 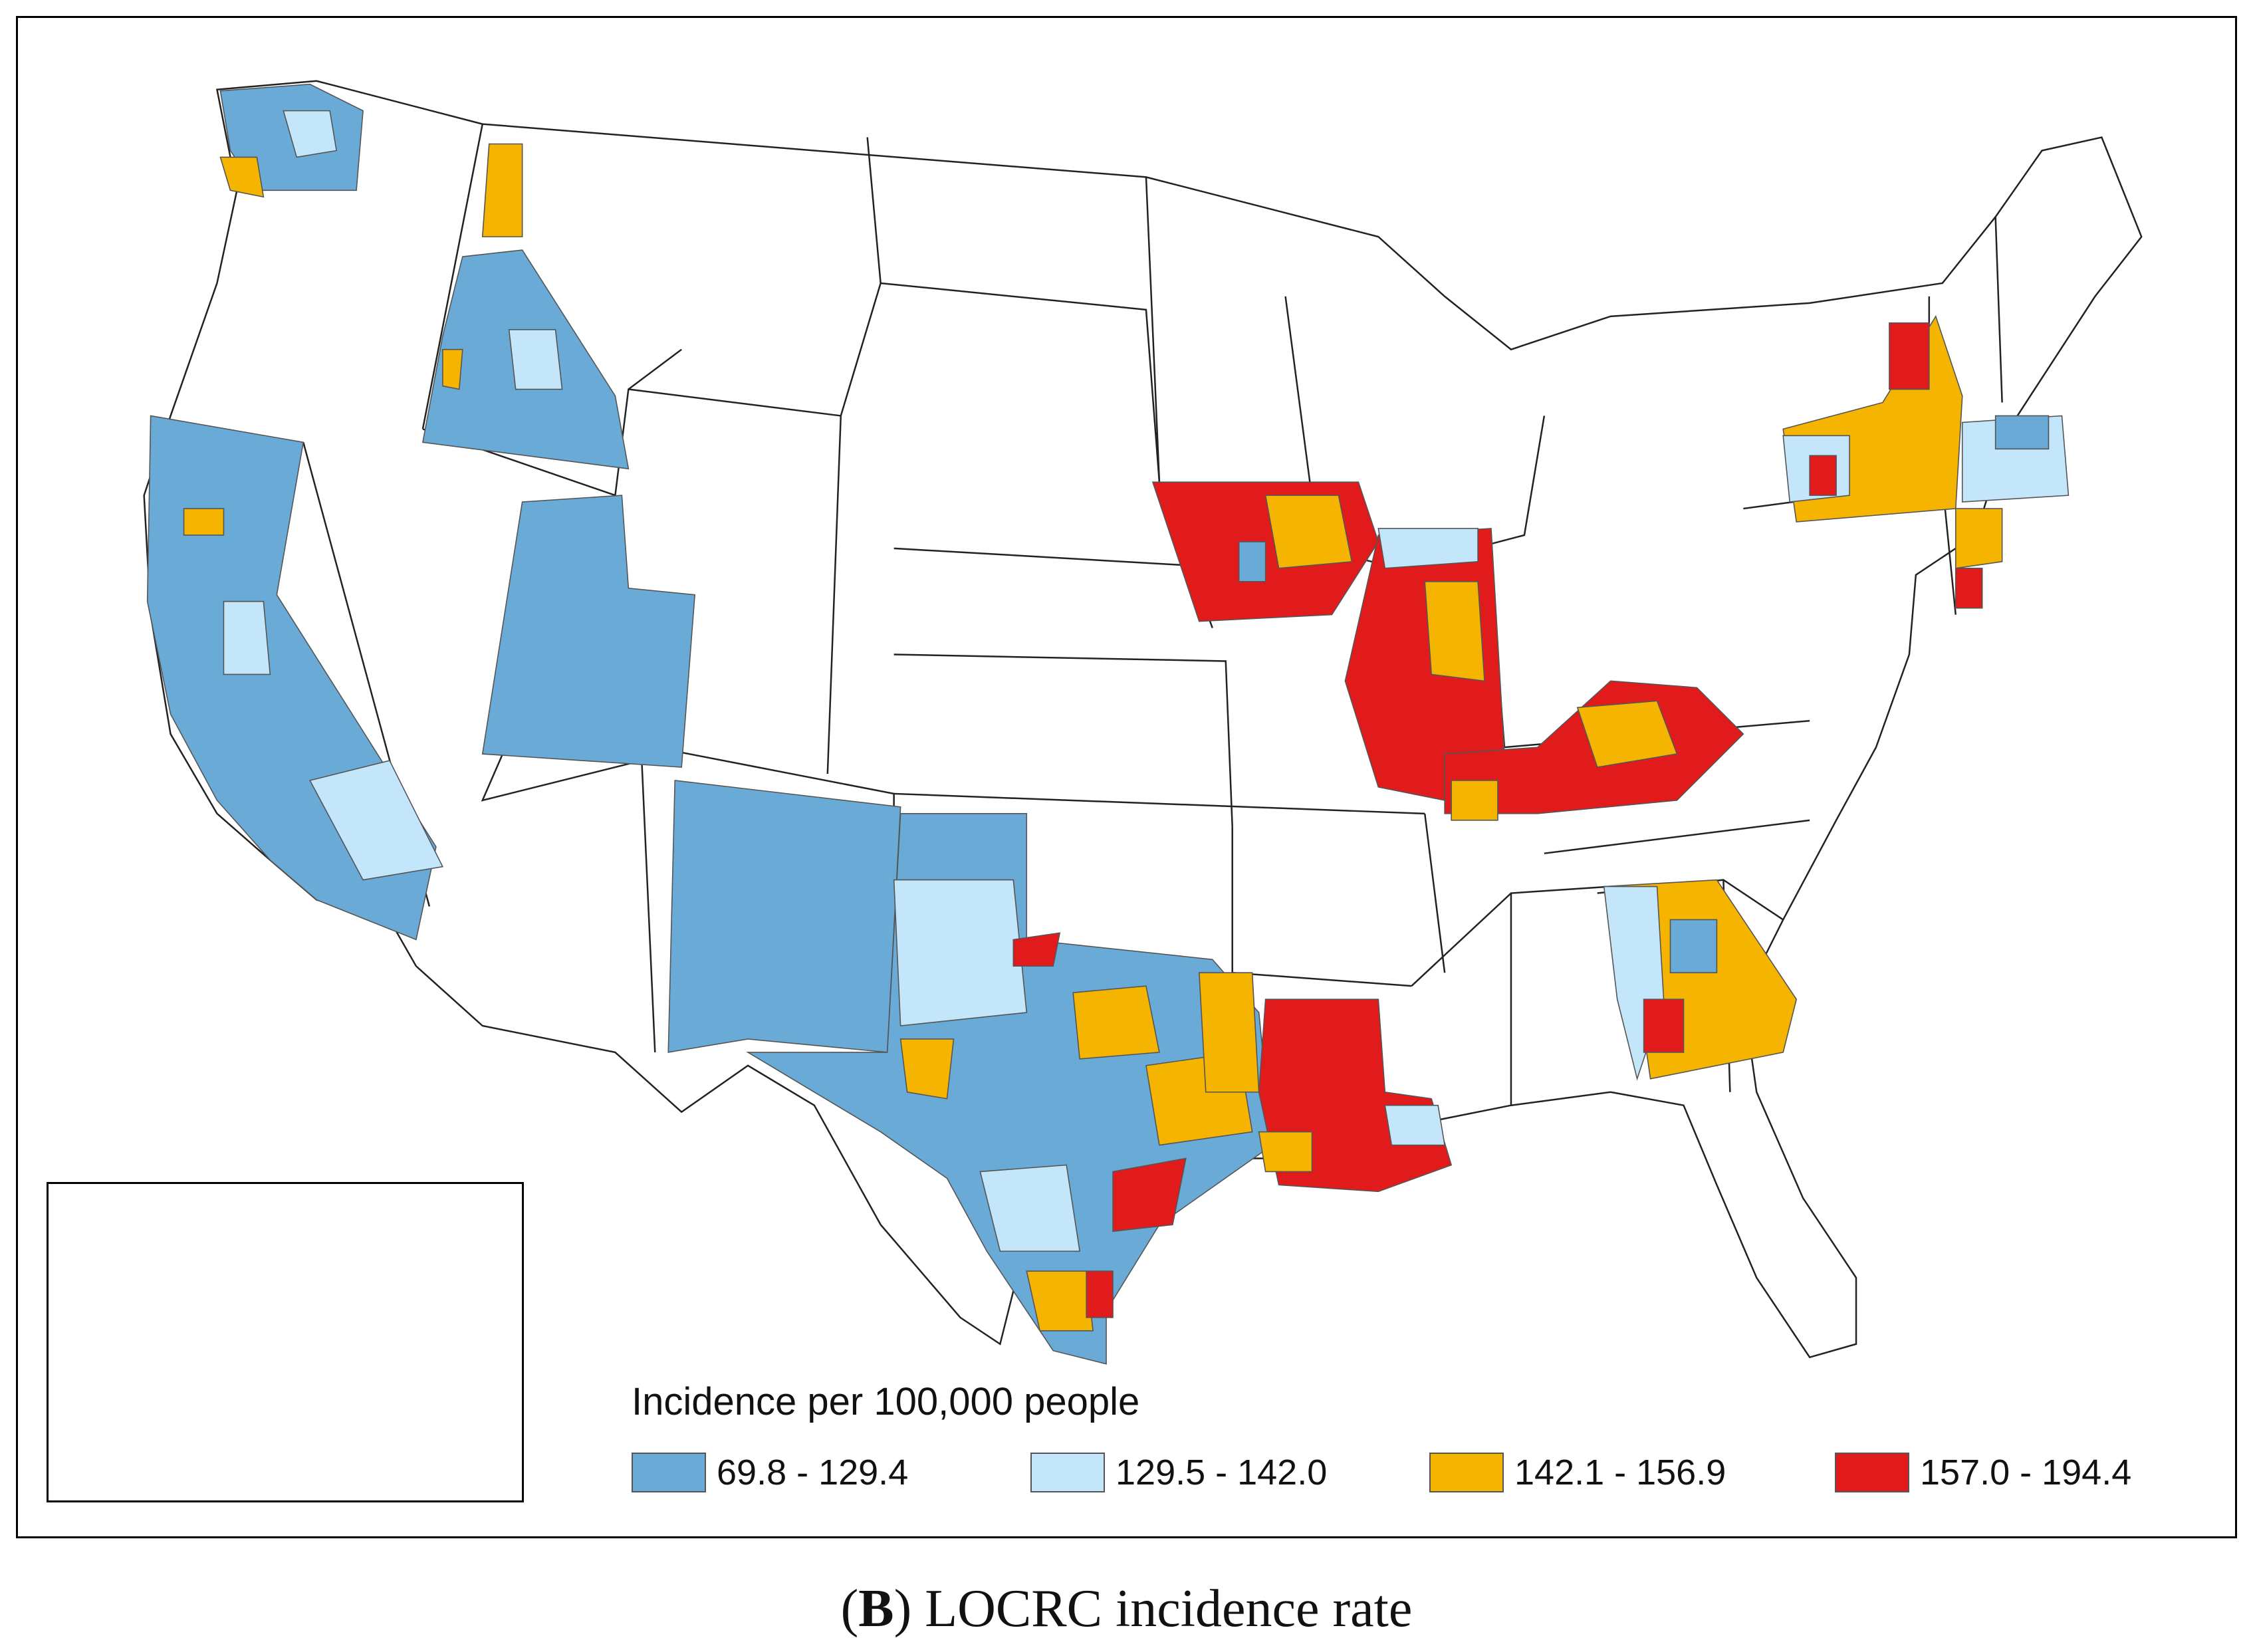 What do you see at coordinates (525, 306) in the screenshot?
I see `region-idaho` at bounding box center [525, 306].